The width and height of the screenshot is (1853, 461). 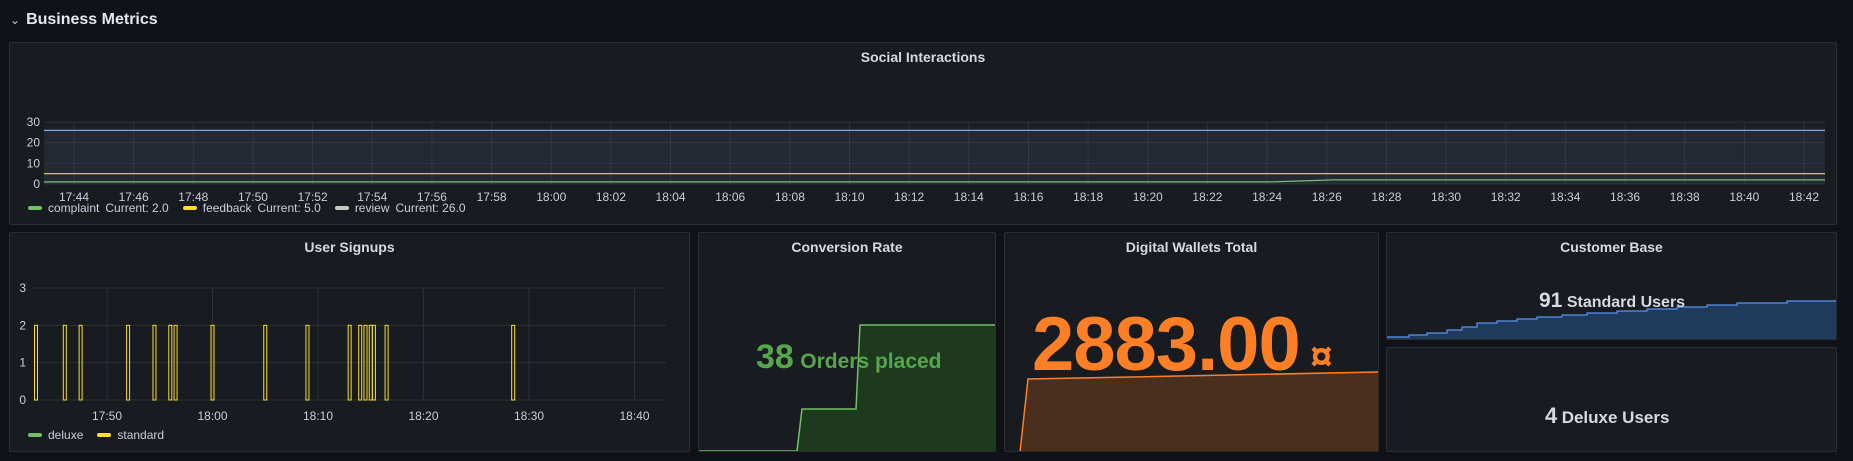 I want to click on conversion-unit: Orders placed, so click(x=871, y=361).